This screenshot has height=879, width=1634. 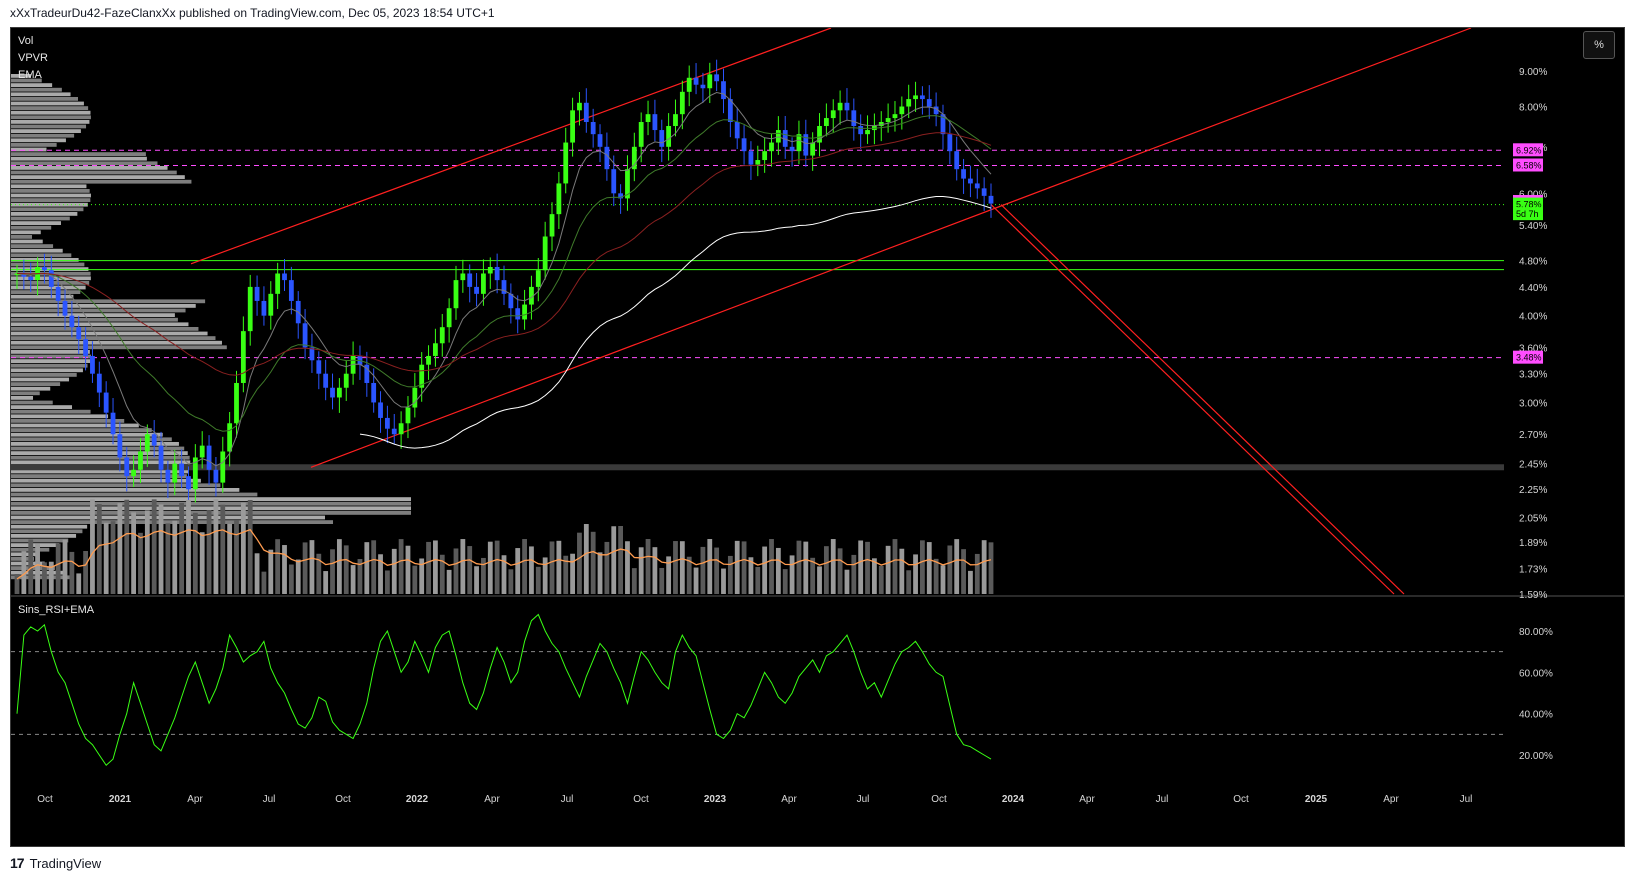 I want to click on price-axis-label: 4.80%, so click(x=1533, y=262).